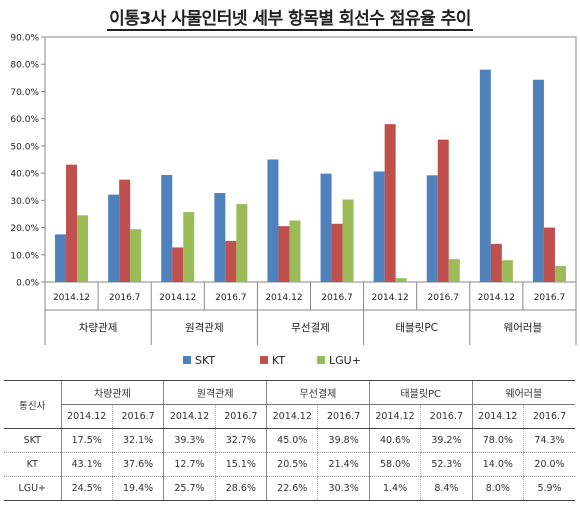 The width and height of the screenshot is (580, 507). I want to click on x-group-label: 무선결제, so click(310, 328).